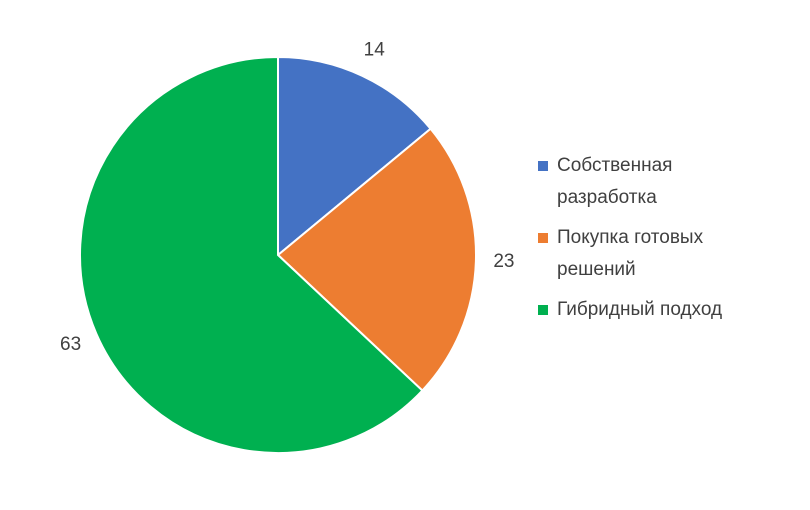 This screenshot has height=510, width=810. Describe the element at coordinates (375, 50) in the screenshot. I see `data-label: 14` at that location.